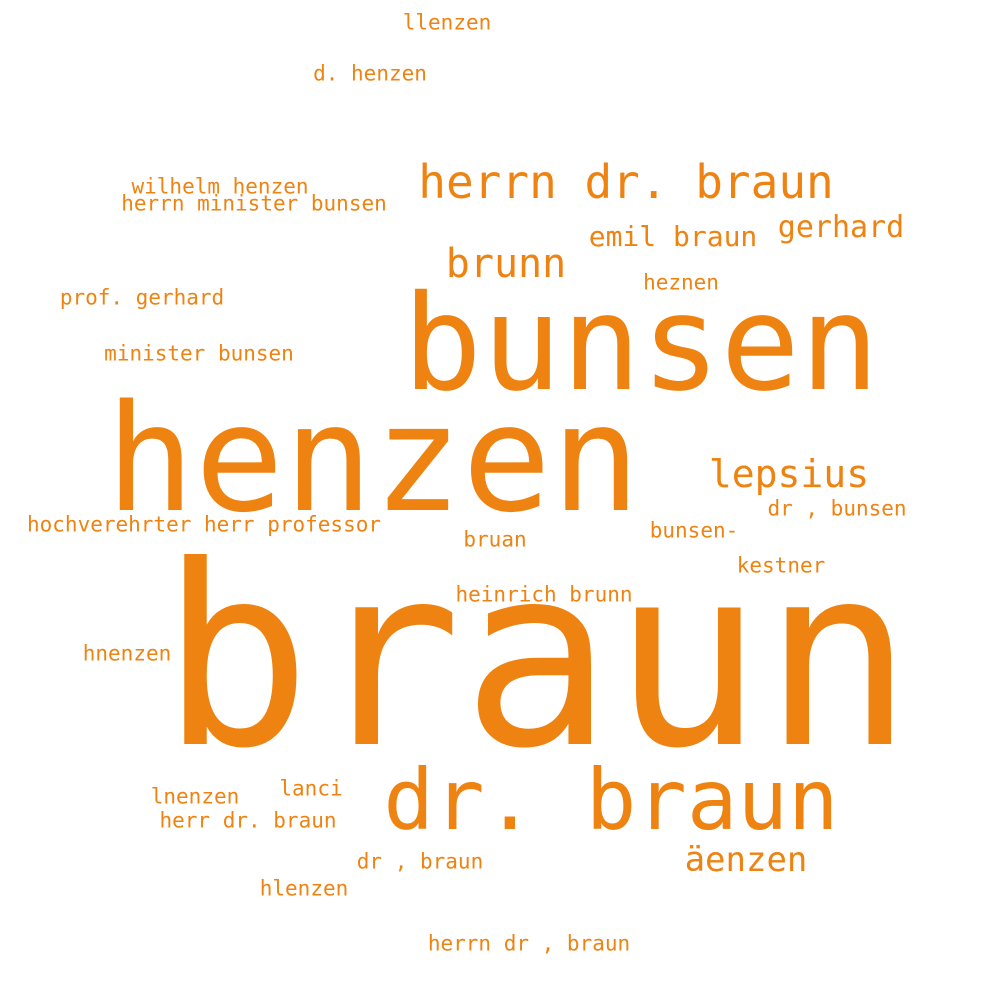 The width and height of the screenshot is (1000, 1000). Describe the element at coordinates (447, 22) in the screenshot. I see `word-llenzen: llenzen` at that location.